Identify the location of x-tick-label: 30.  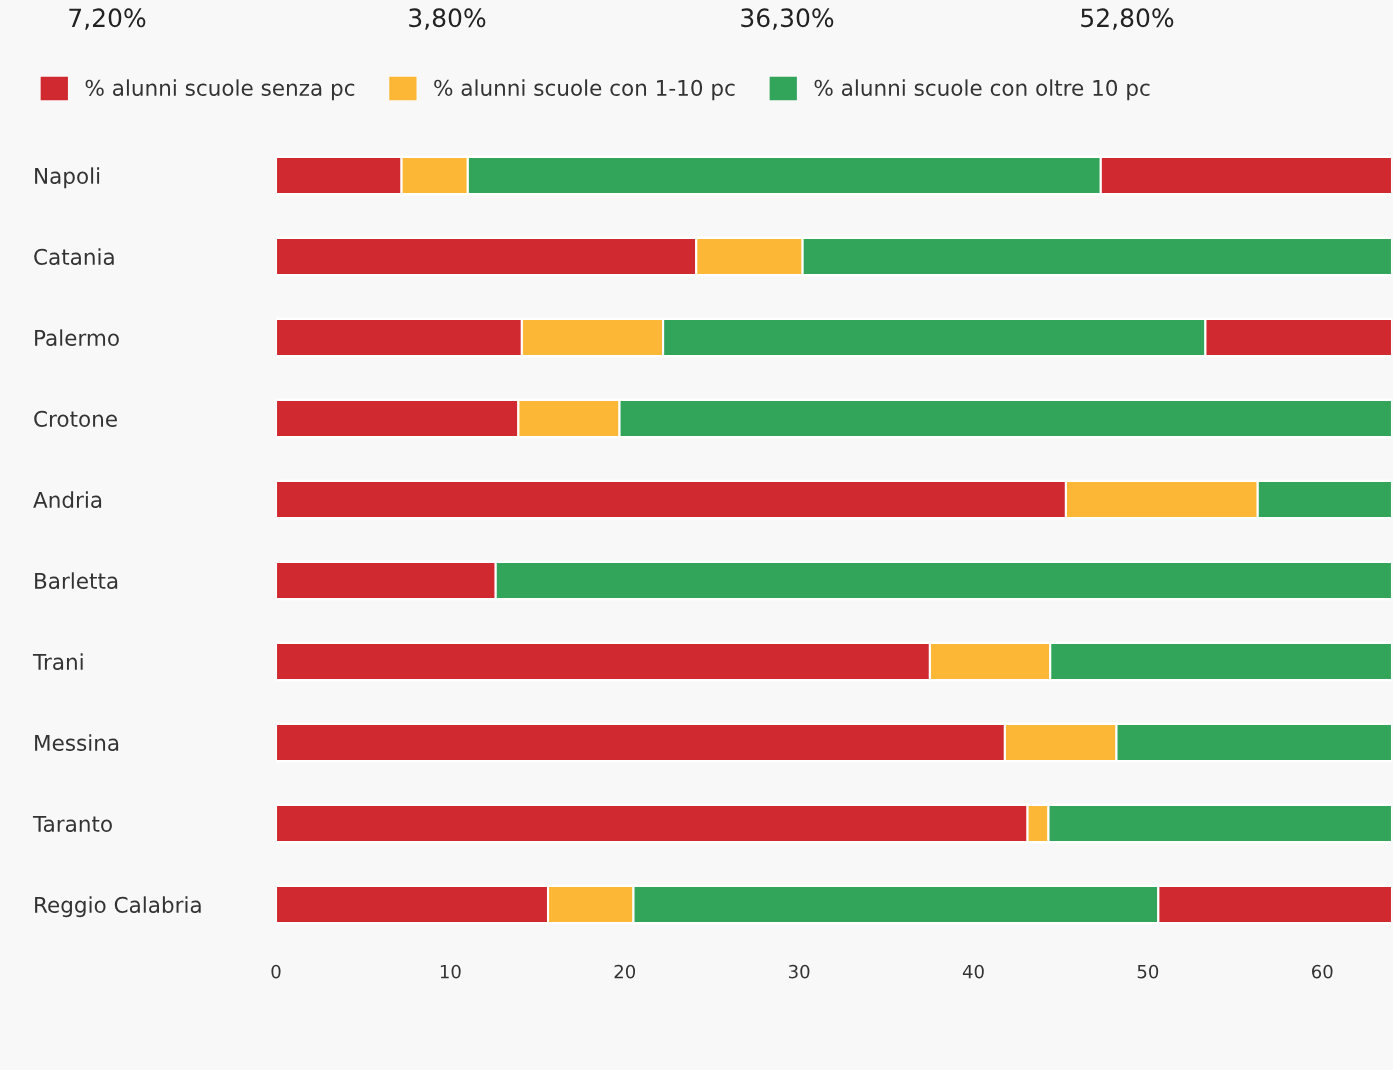
(799, 971).